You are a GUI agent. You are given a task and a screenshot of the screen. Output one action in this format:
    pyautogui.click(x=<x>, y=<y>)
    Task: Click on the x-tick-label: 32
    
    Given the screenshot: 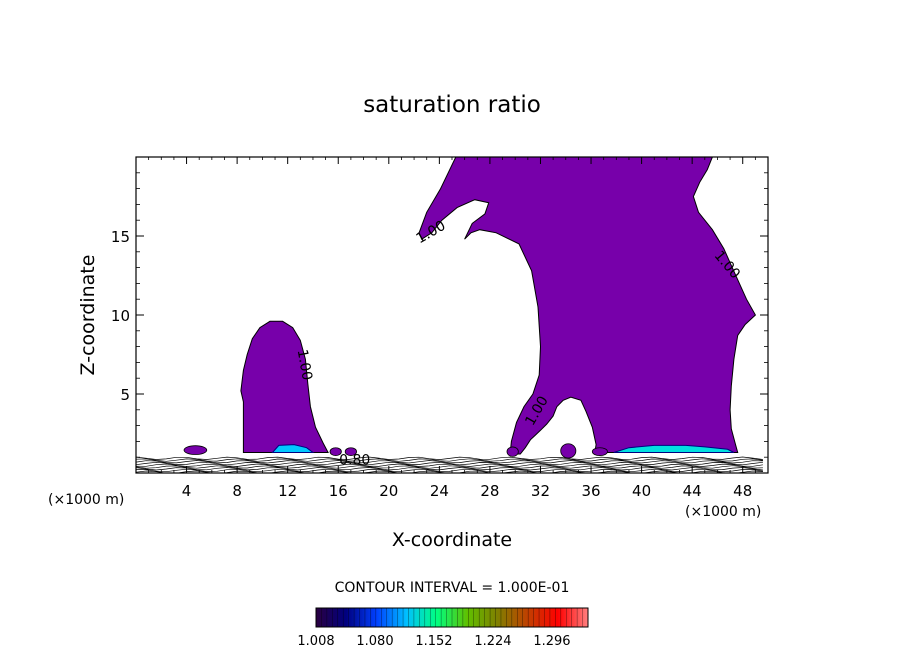 What is the action you would take?
    pyautogui.click(x=540, y=491)
    